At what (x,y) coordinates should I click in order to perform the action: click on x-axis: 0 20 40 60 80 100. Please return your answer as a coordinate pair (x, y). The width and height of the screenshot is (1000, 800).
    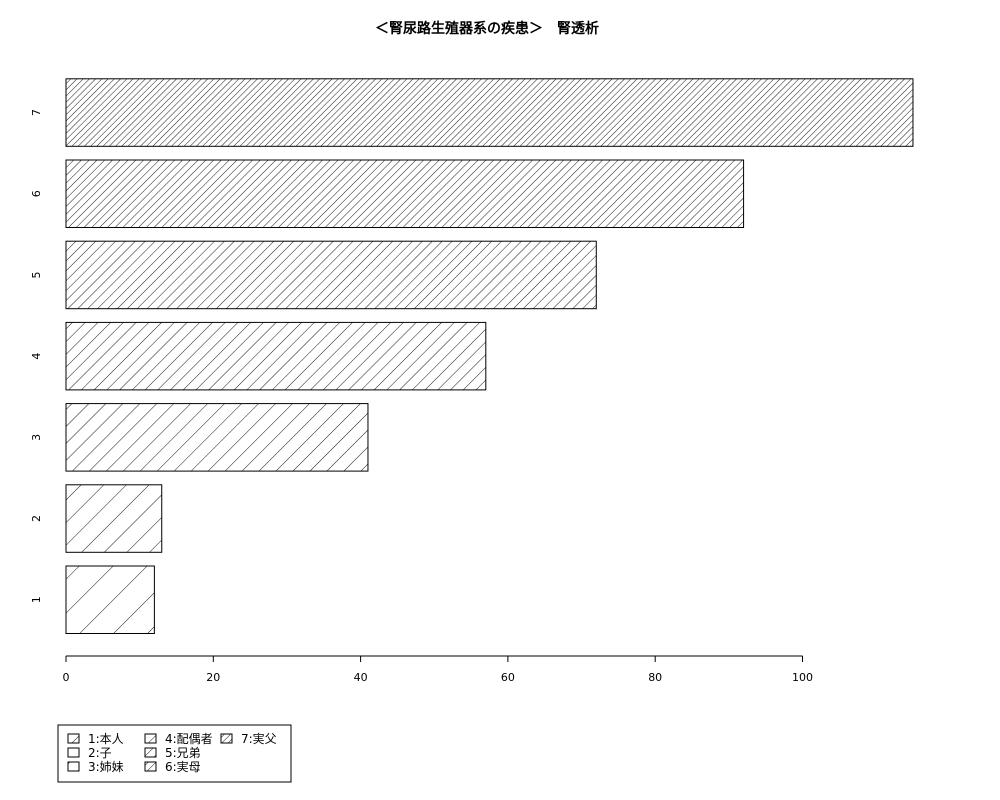
    Looking at the image, I should click on (438, 669).